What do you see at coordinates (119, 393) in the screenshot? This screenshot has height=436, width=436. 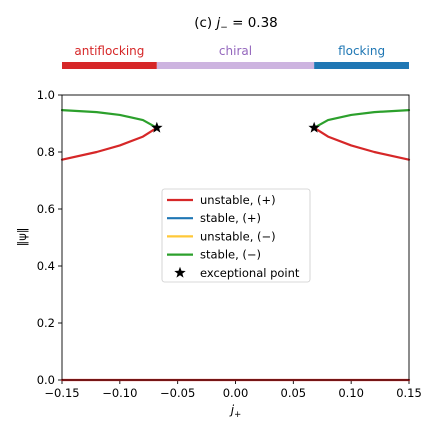 I see `x-tick-label: −0.10` at bounding box center [119, 393].